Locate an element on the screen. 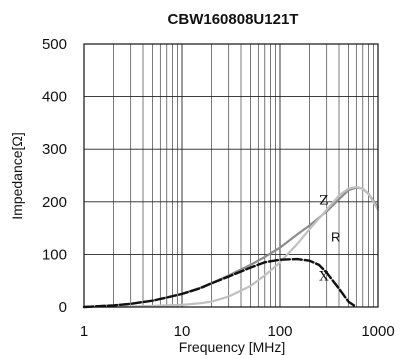 The image size is (400, 355). x-tick-label: 1000 is located at coordinates (377, 331).